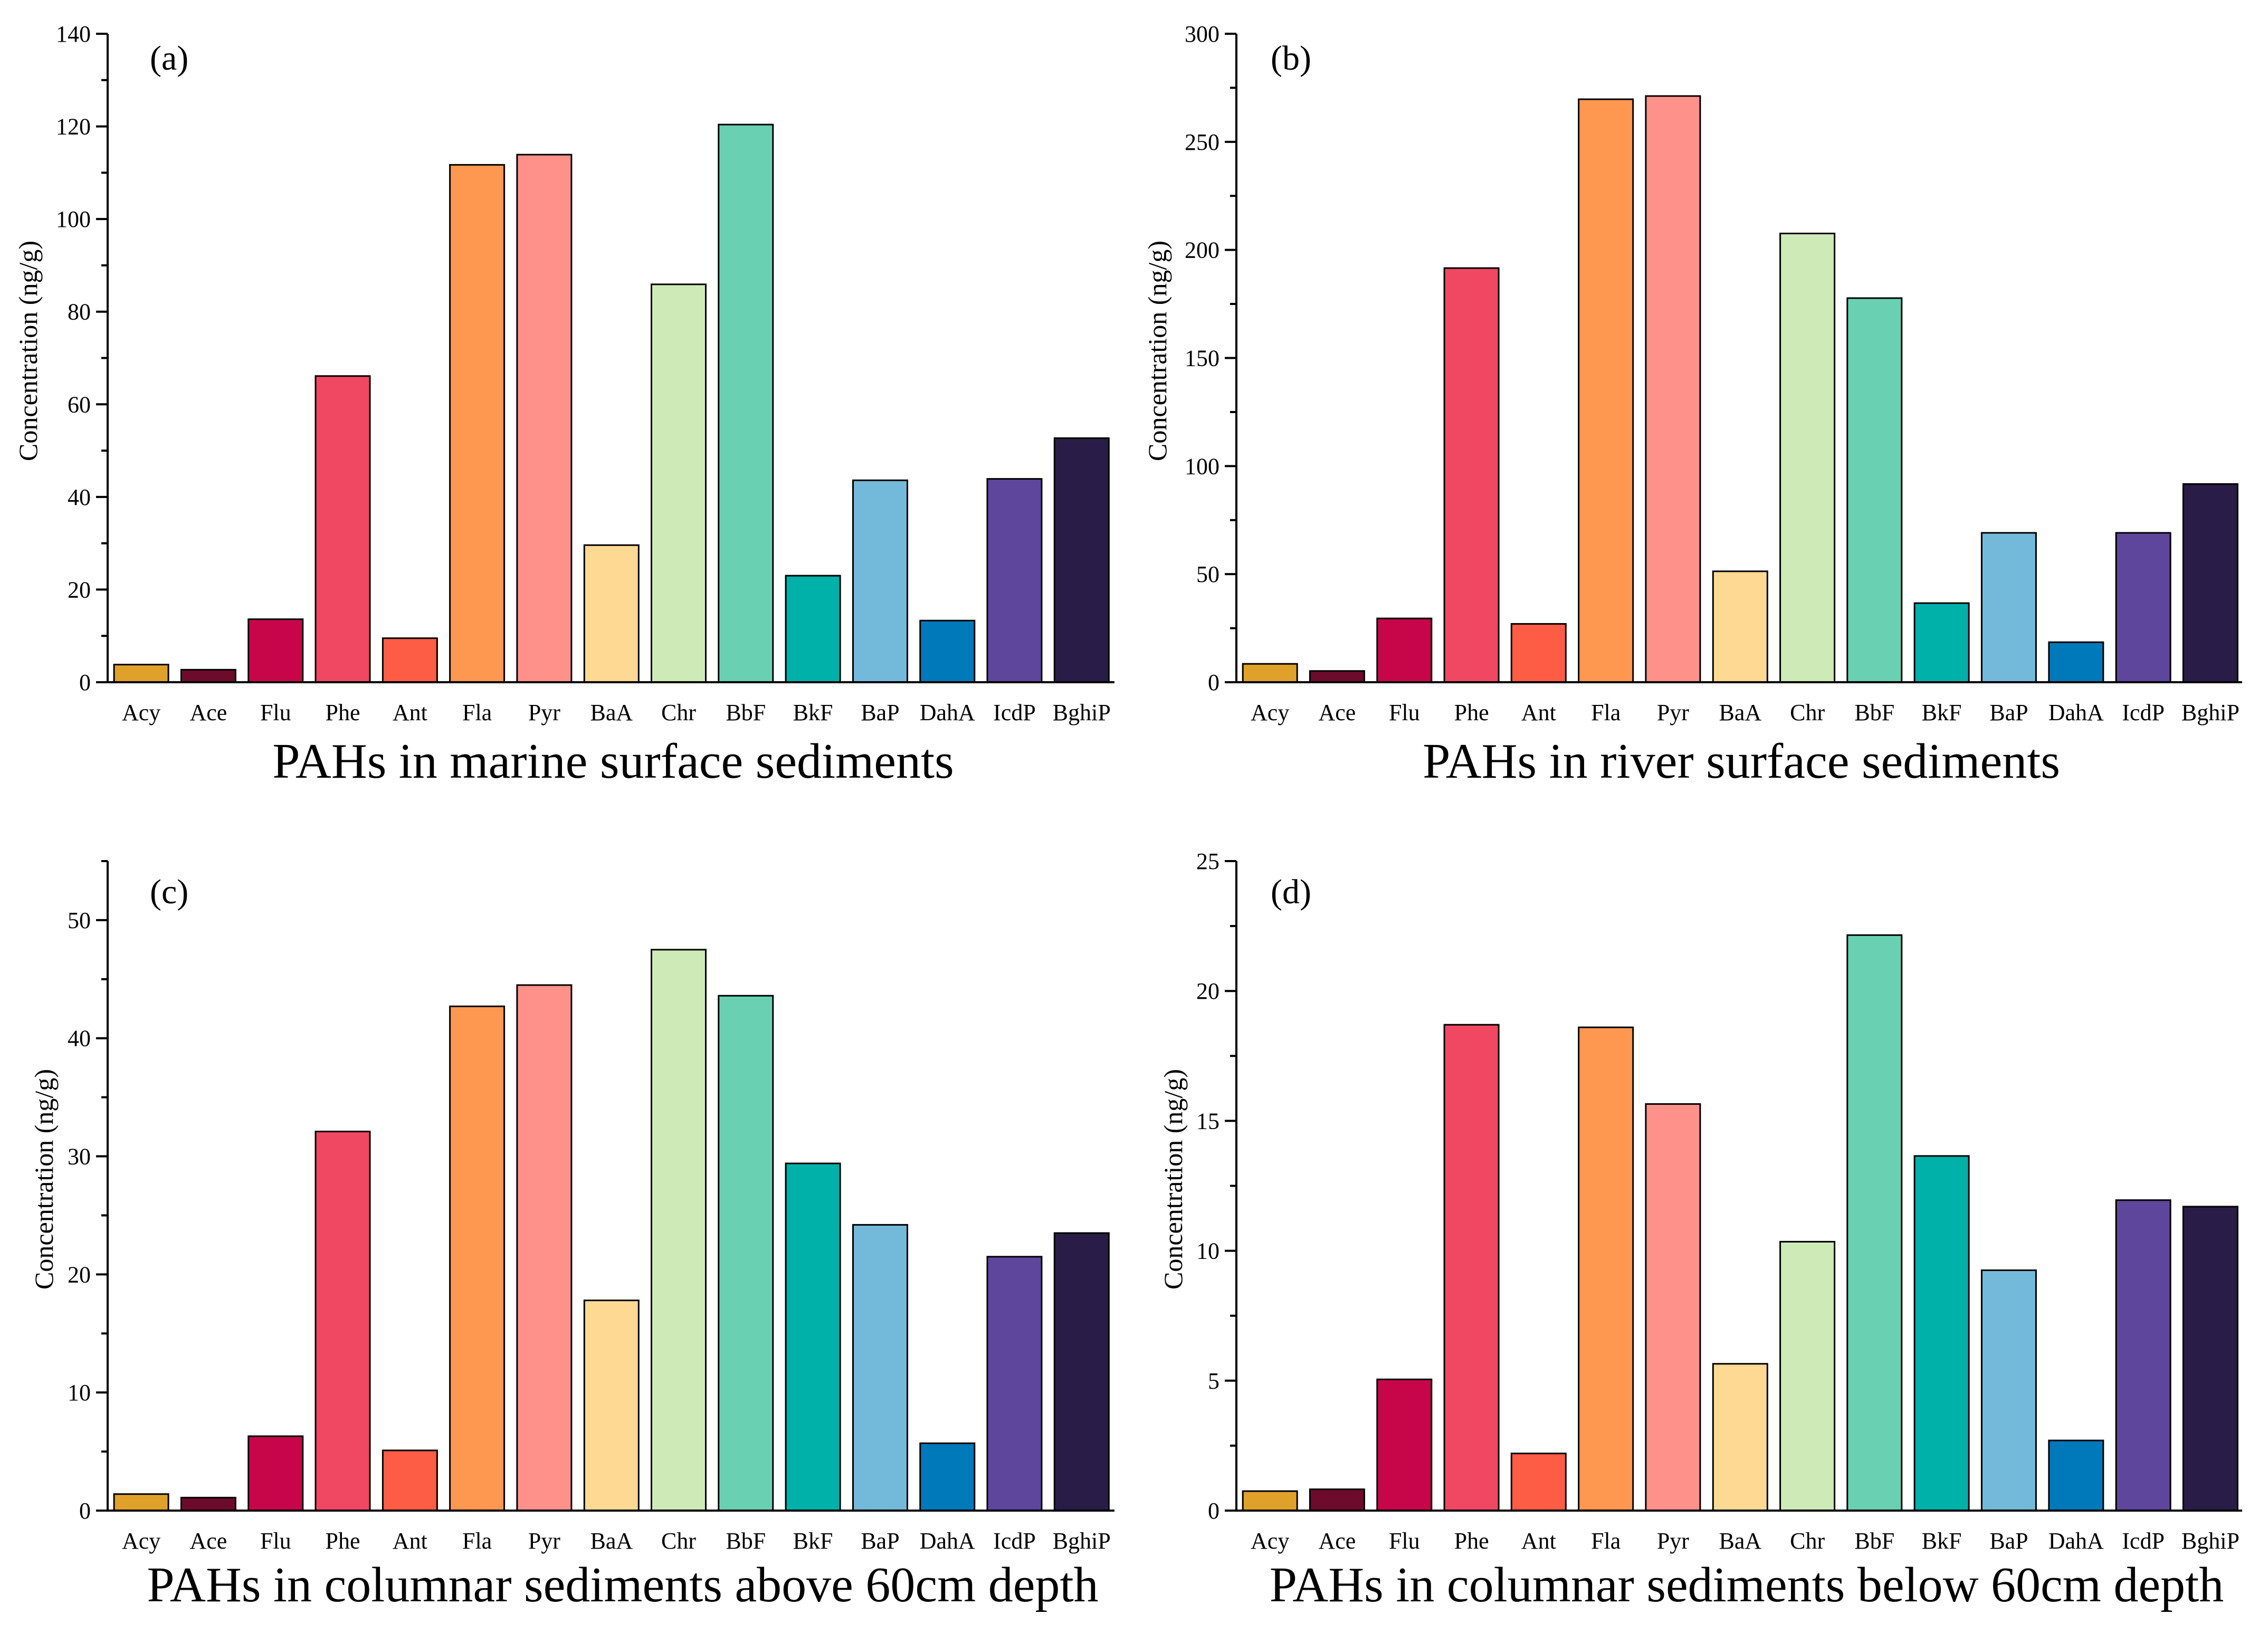 Image resolution: width=2268 pixels, height=1633 pixels. Describe the element at coordinates (1291, 58) in the screenshot. I see `panel-b-label: (b)` at that location.